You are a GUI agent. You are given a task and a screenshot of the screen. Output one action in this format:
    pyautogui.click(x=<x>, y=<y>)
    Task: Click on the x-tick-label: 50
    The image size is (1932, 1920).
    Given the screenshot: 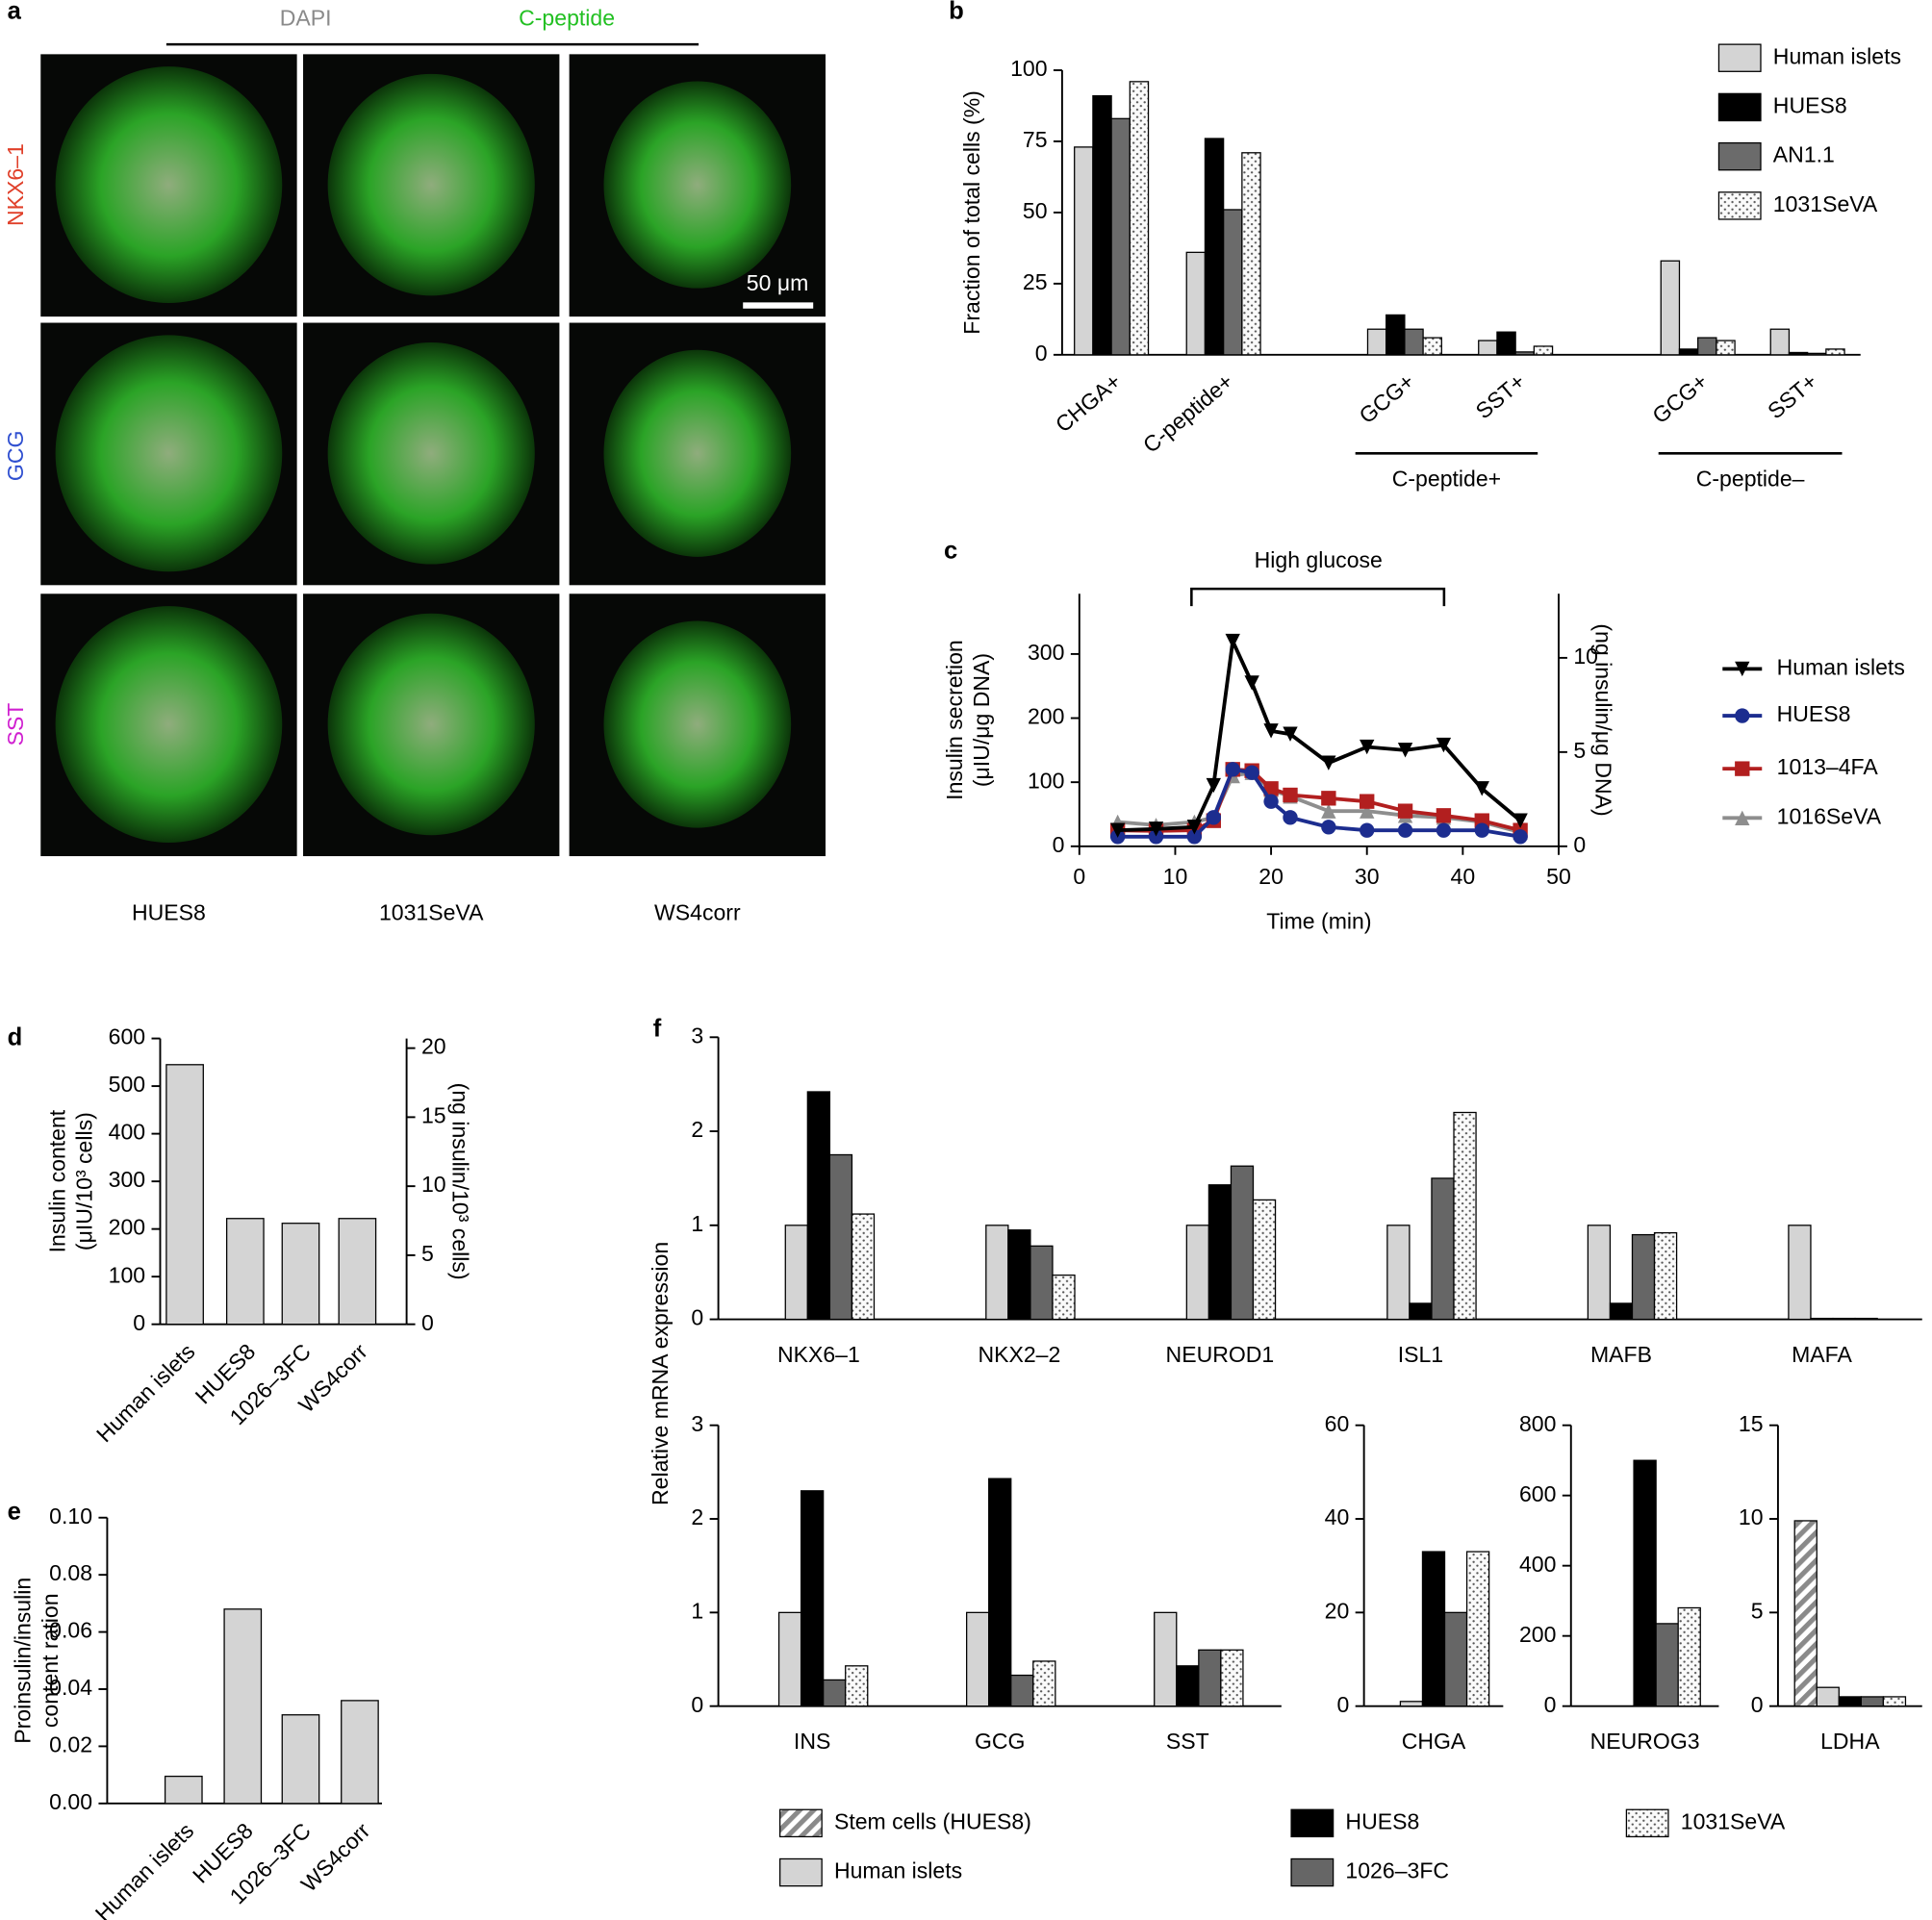 What is the action you would take?
    pyautogui.click(x=1558, y=876)
    